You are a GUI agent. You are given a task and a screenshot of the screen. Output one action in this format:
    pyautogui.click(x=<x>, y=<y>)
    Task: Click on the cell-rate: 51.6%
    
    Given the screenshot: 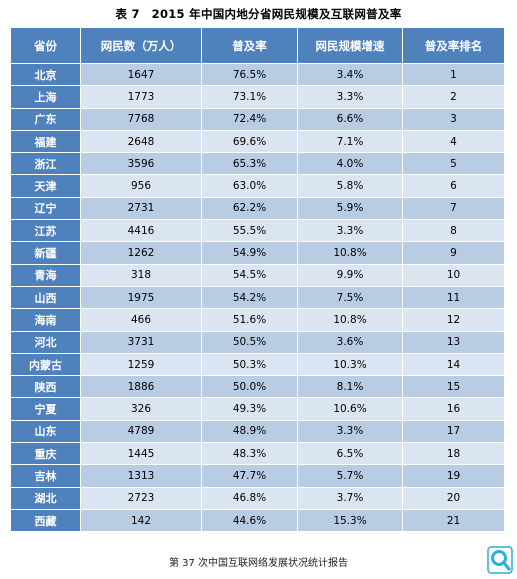 What is the action you would take?
    pyautogui.click(x=249, y=320)
    